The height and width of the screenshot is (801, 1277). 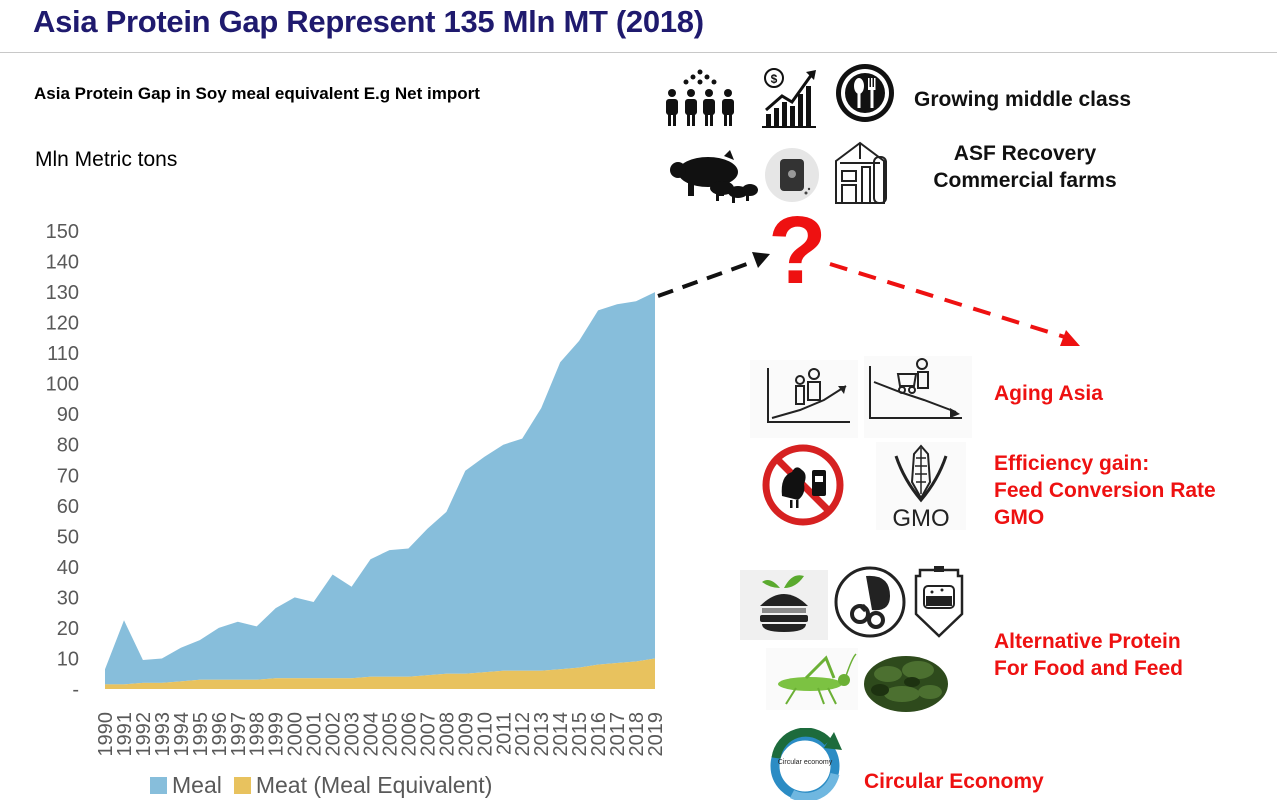 I want to click on black-arrowhead, so click(x=761, y=260).